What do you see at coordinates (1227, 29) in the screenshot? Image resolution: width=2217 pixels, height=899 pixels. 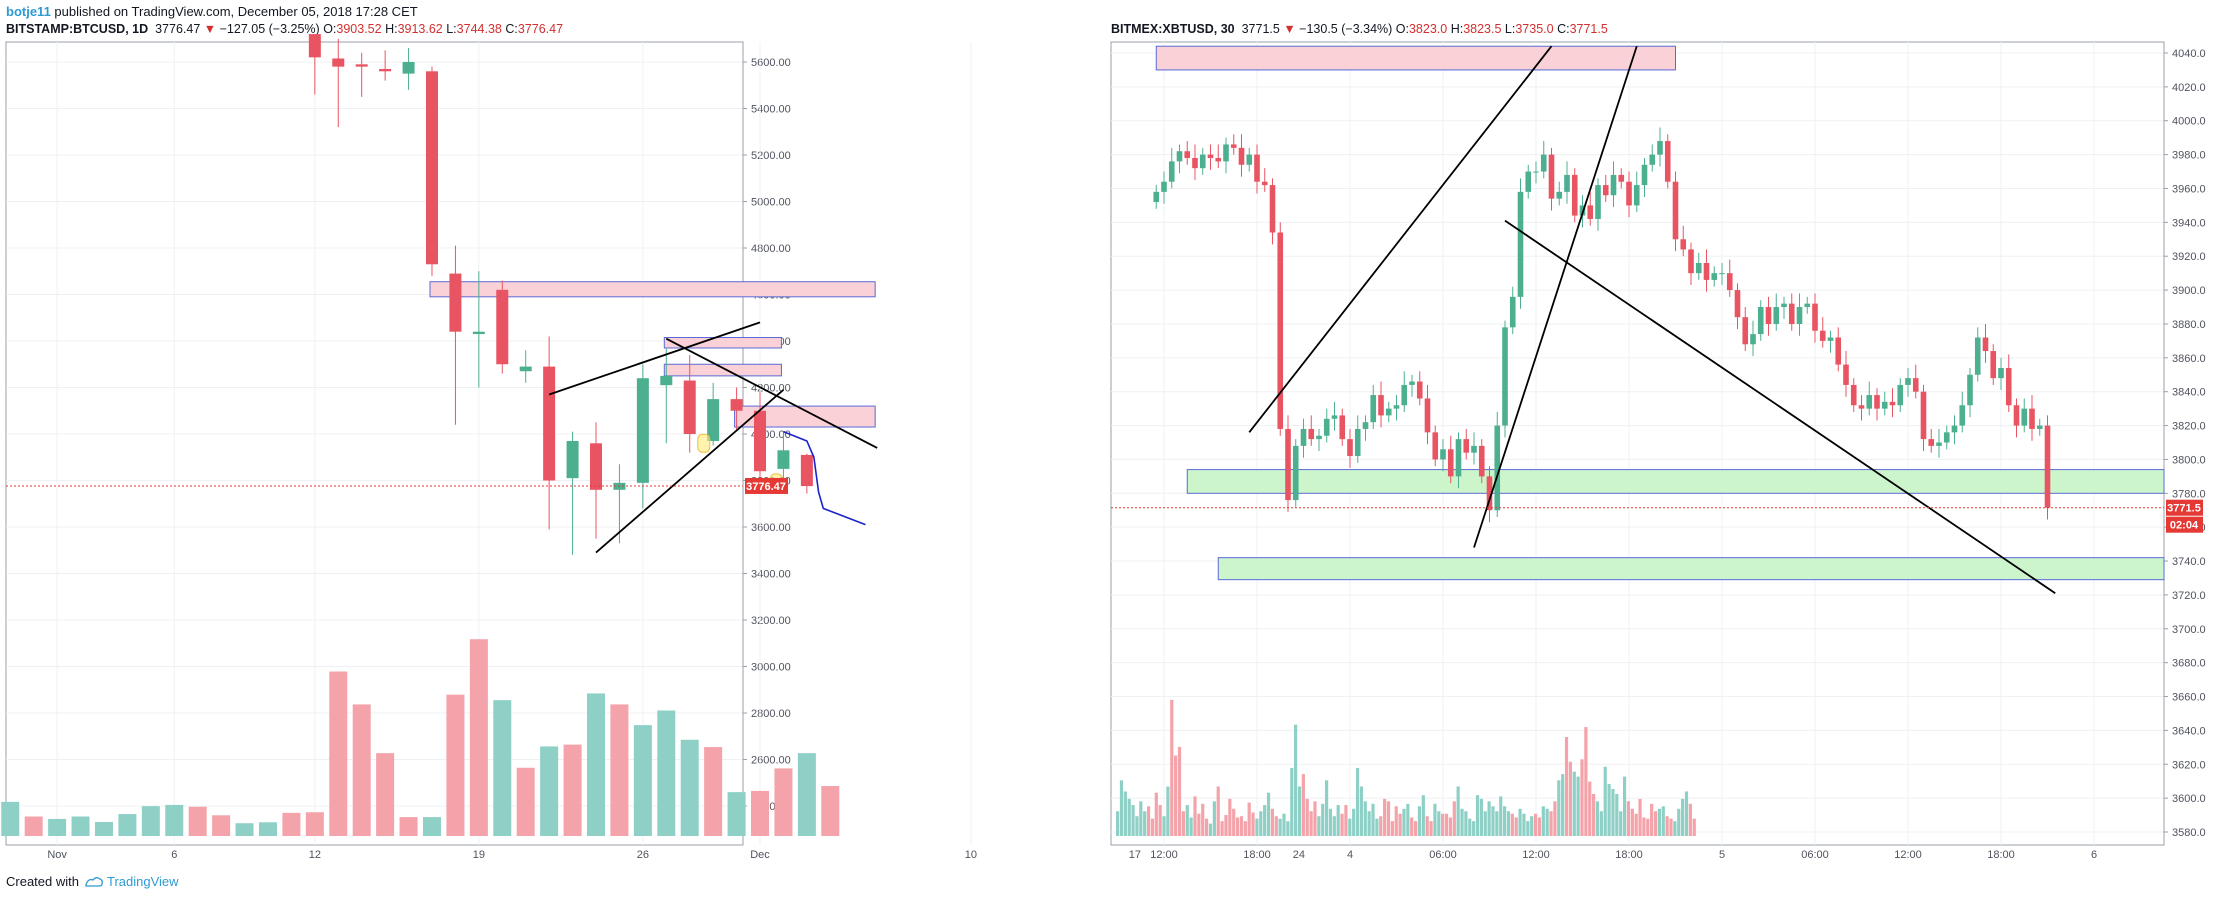 I see `right-interval: 30` at bounding box center [1227, 29].